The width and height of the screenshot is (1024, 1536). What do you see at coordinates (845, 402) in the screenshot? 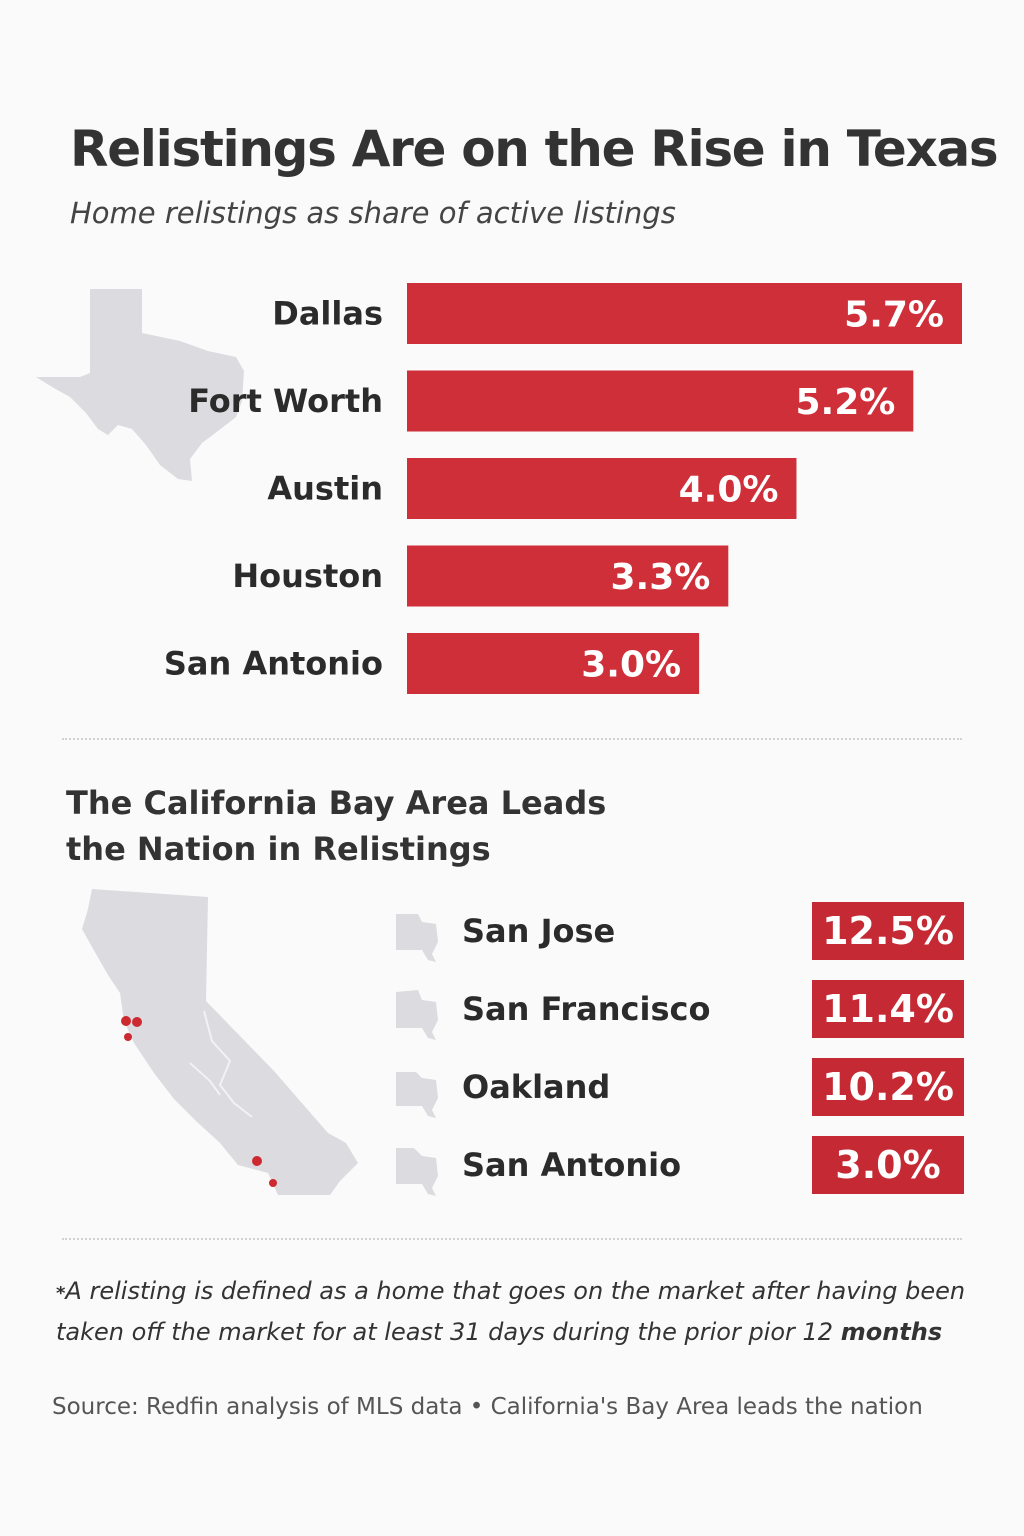
I see `bar-value-label: 5.2%` at bounding box center [845, 402].